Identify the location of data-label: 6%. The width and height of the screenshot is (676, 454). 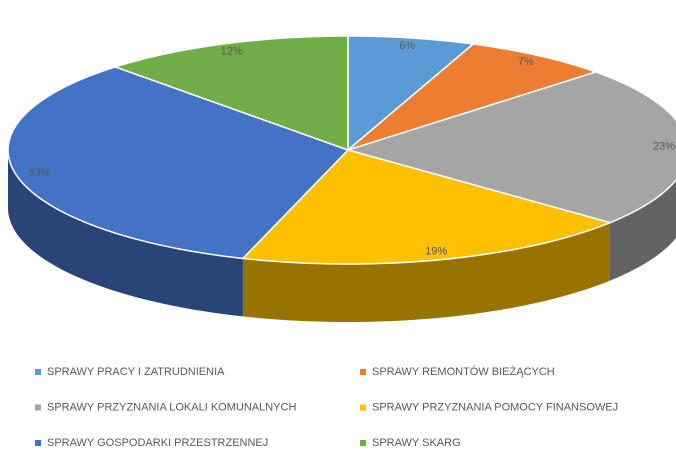
(407, 46).